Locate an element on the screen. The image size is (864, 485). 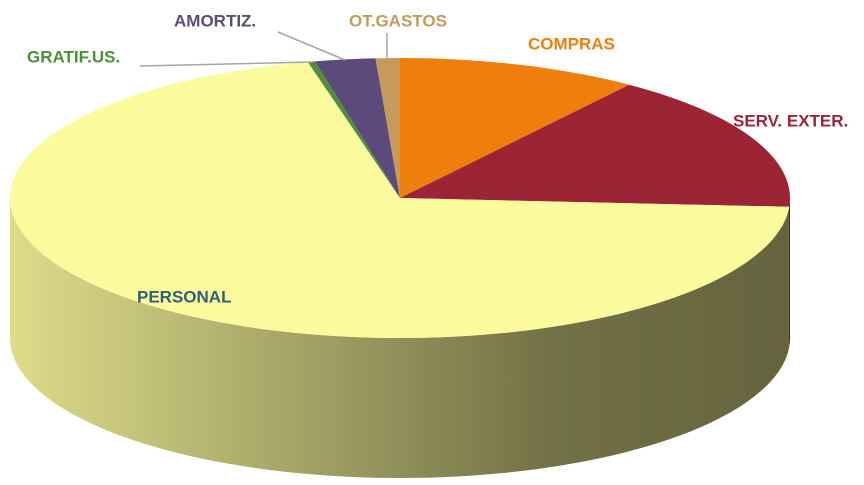
slice-label: PERSONAL is located at coordinates (184, 296).